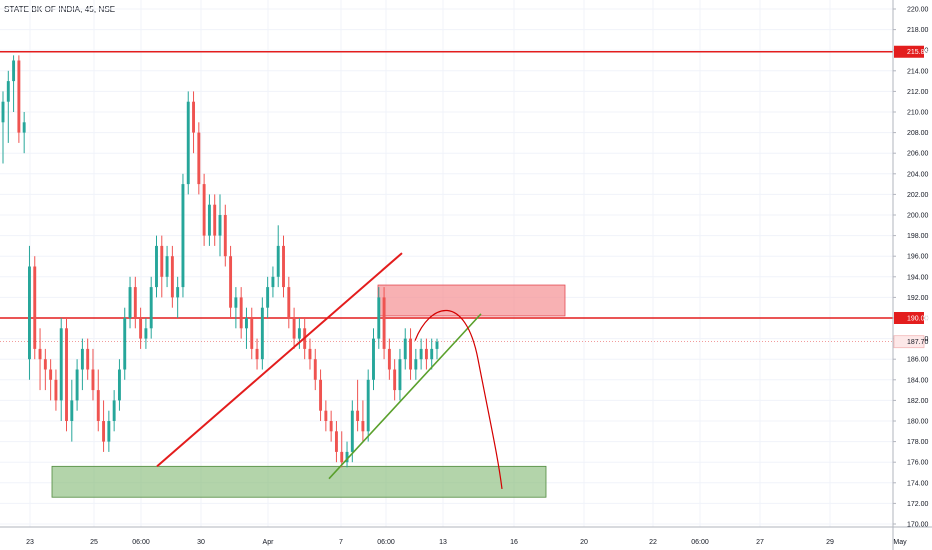 Image resolution: width=932 pixels, height=550 pixels. I want to click on y-tick-label: 176.00, so click(918, 463).